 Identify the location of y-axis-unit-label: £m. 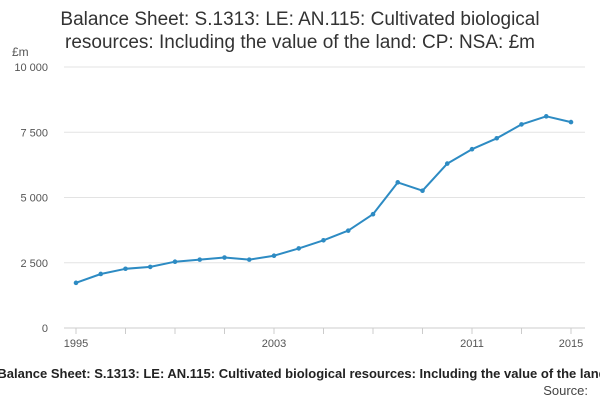
(20, 52).